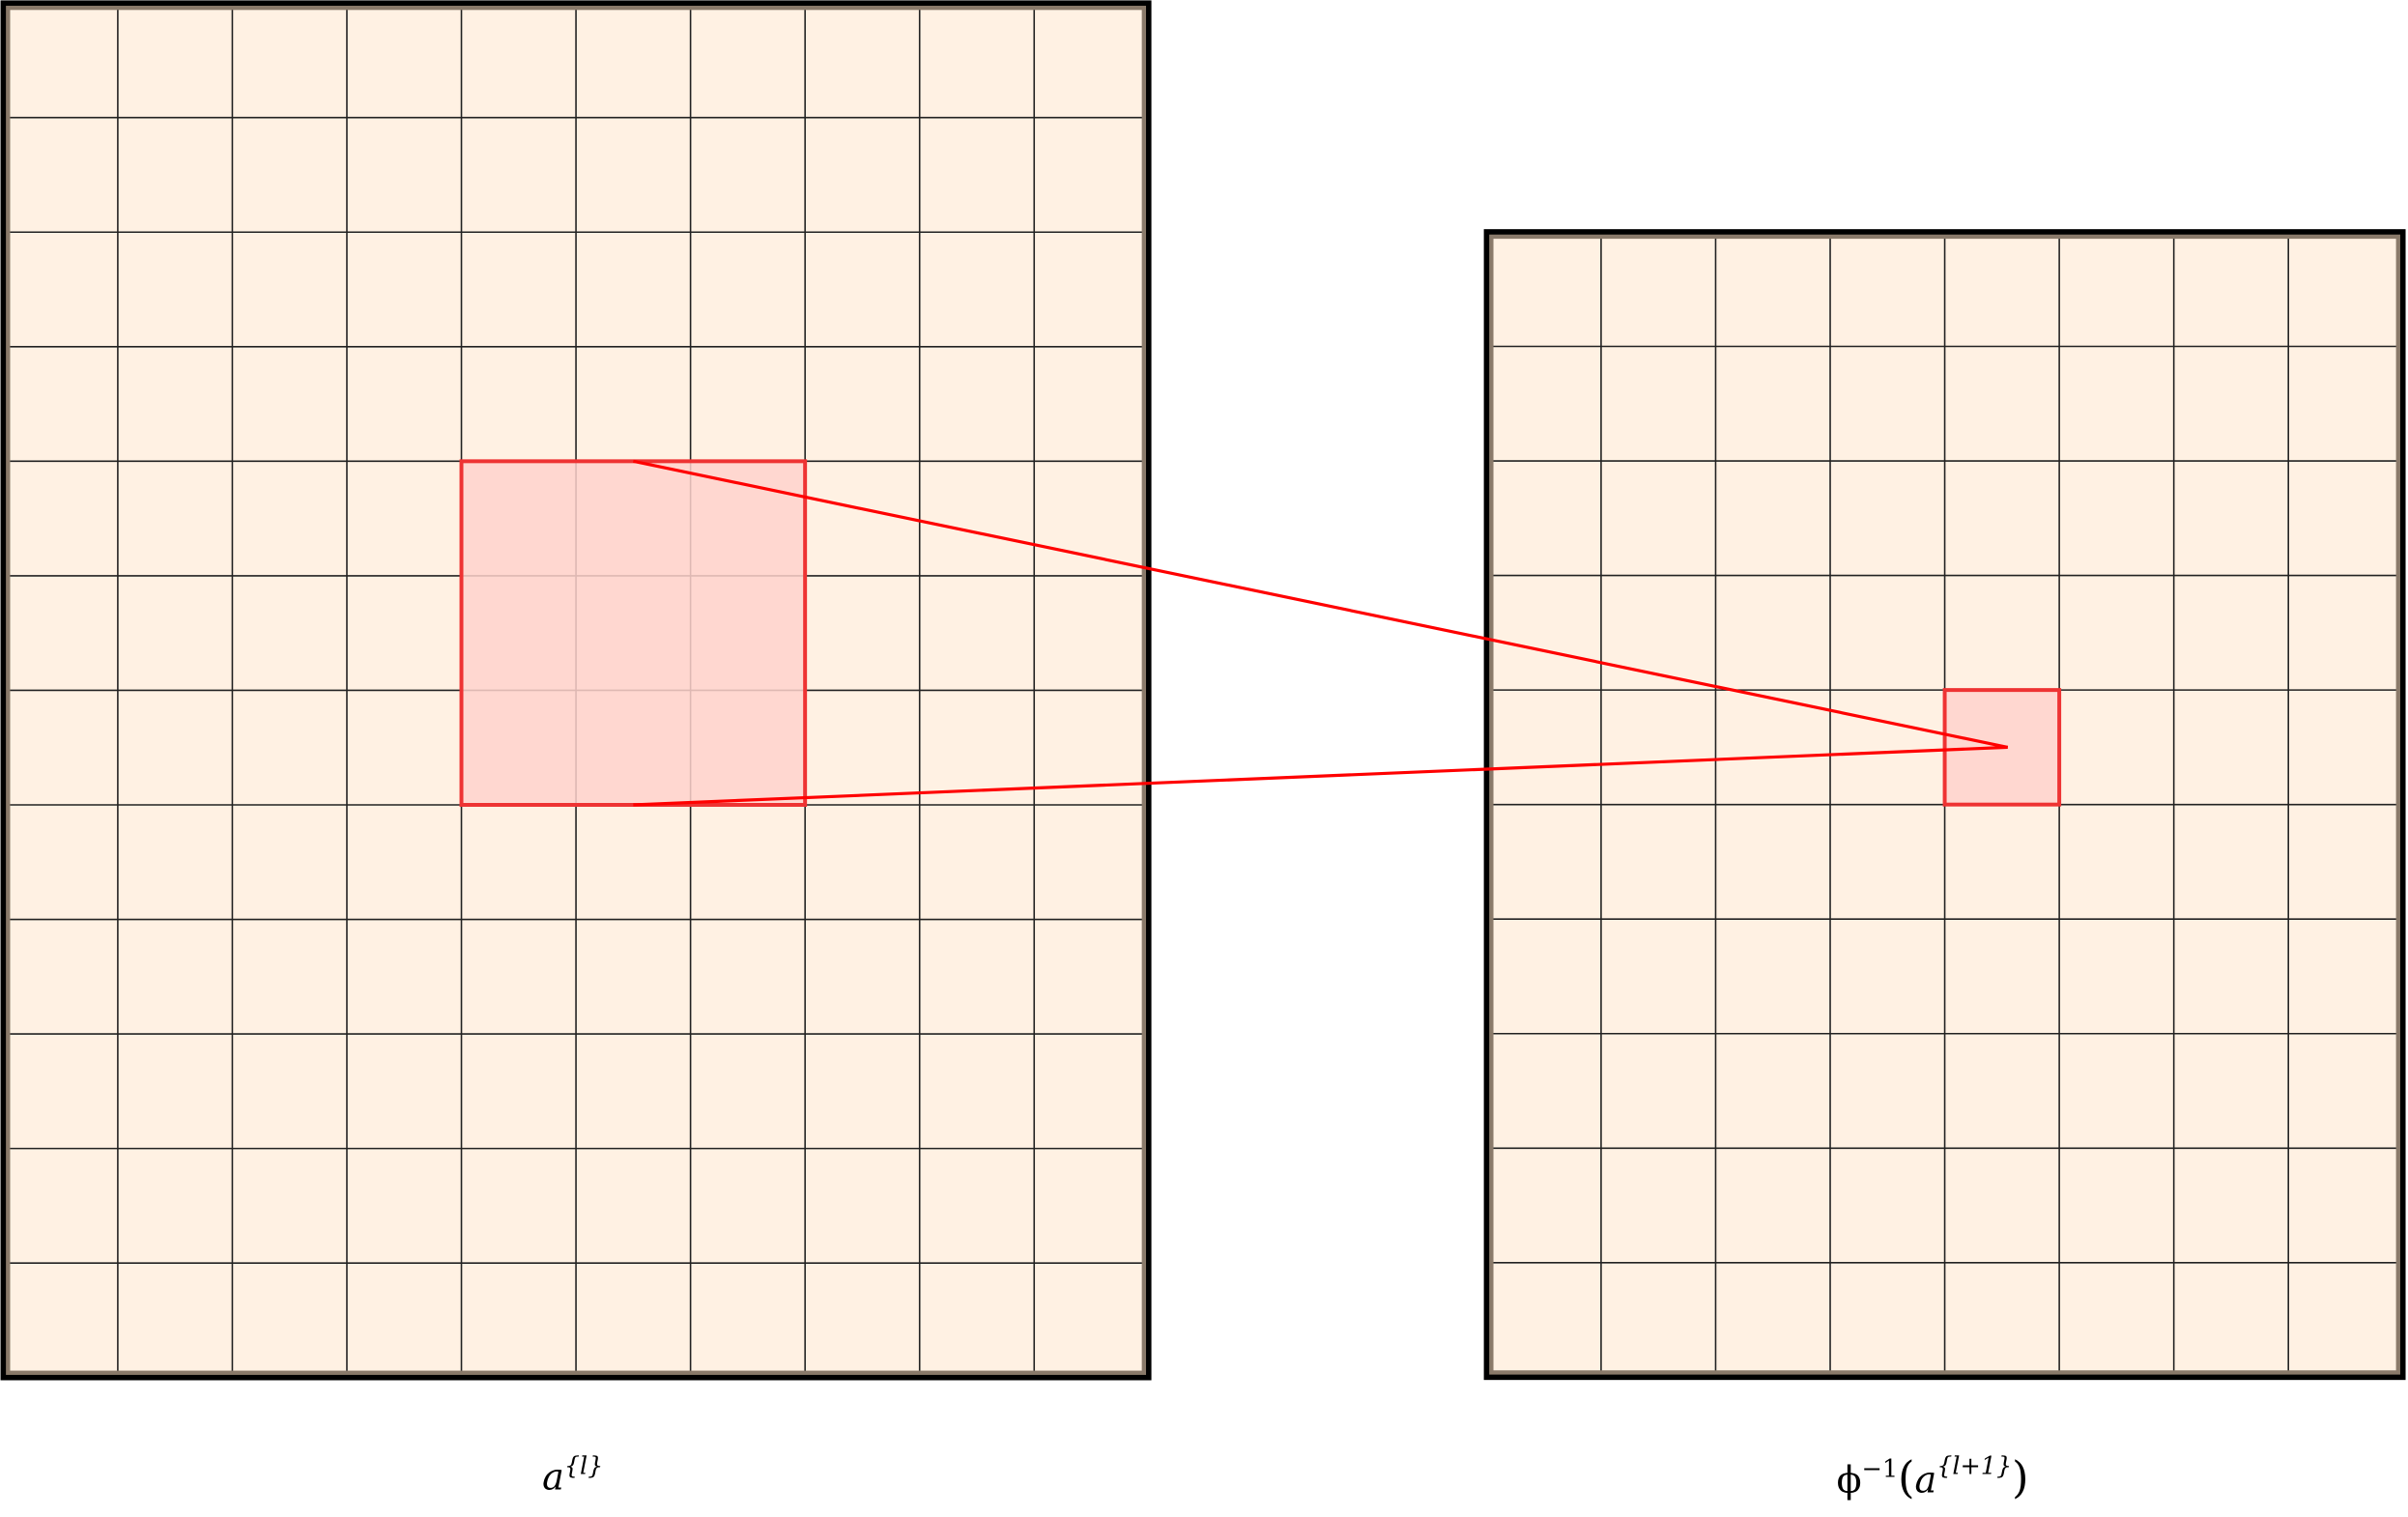  I want to click on right-label: ϕ−1(a{l+1}), so click(1933, 1477).